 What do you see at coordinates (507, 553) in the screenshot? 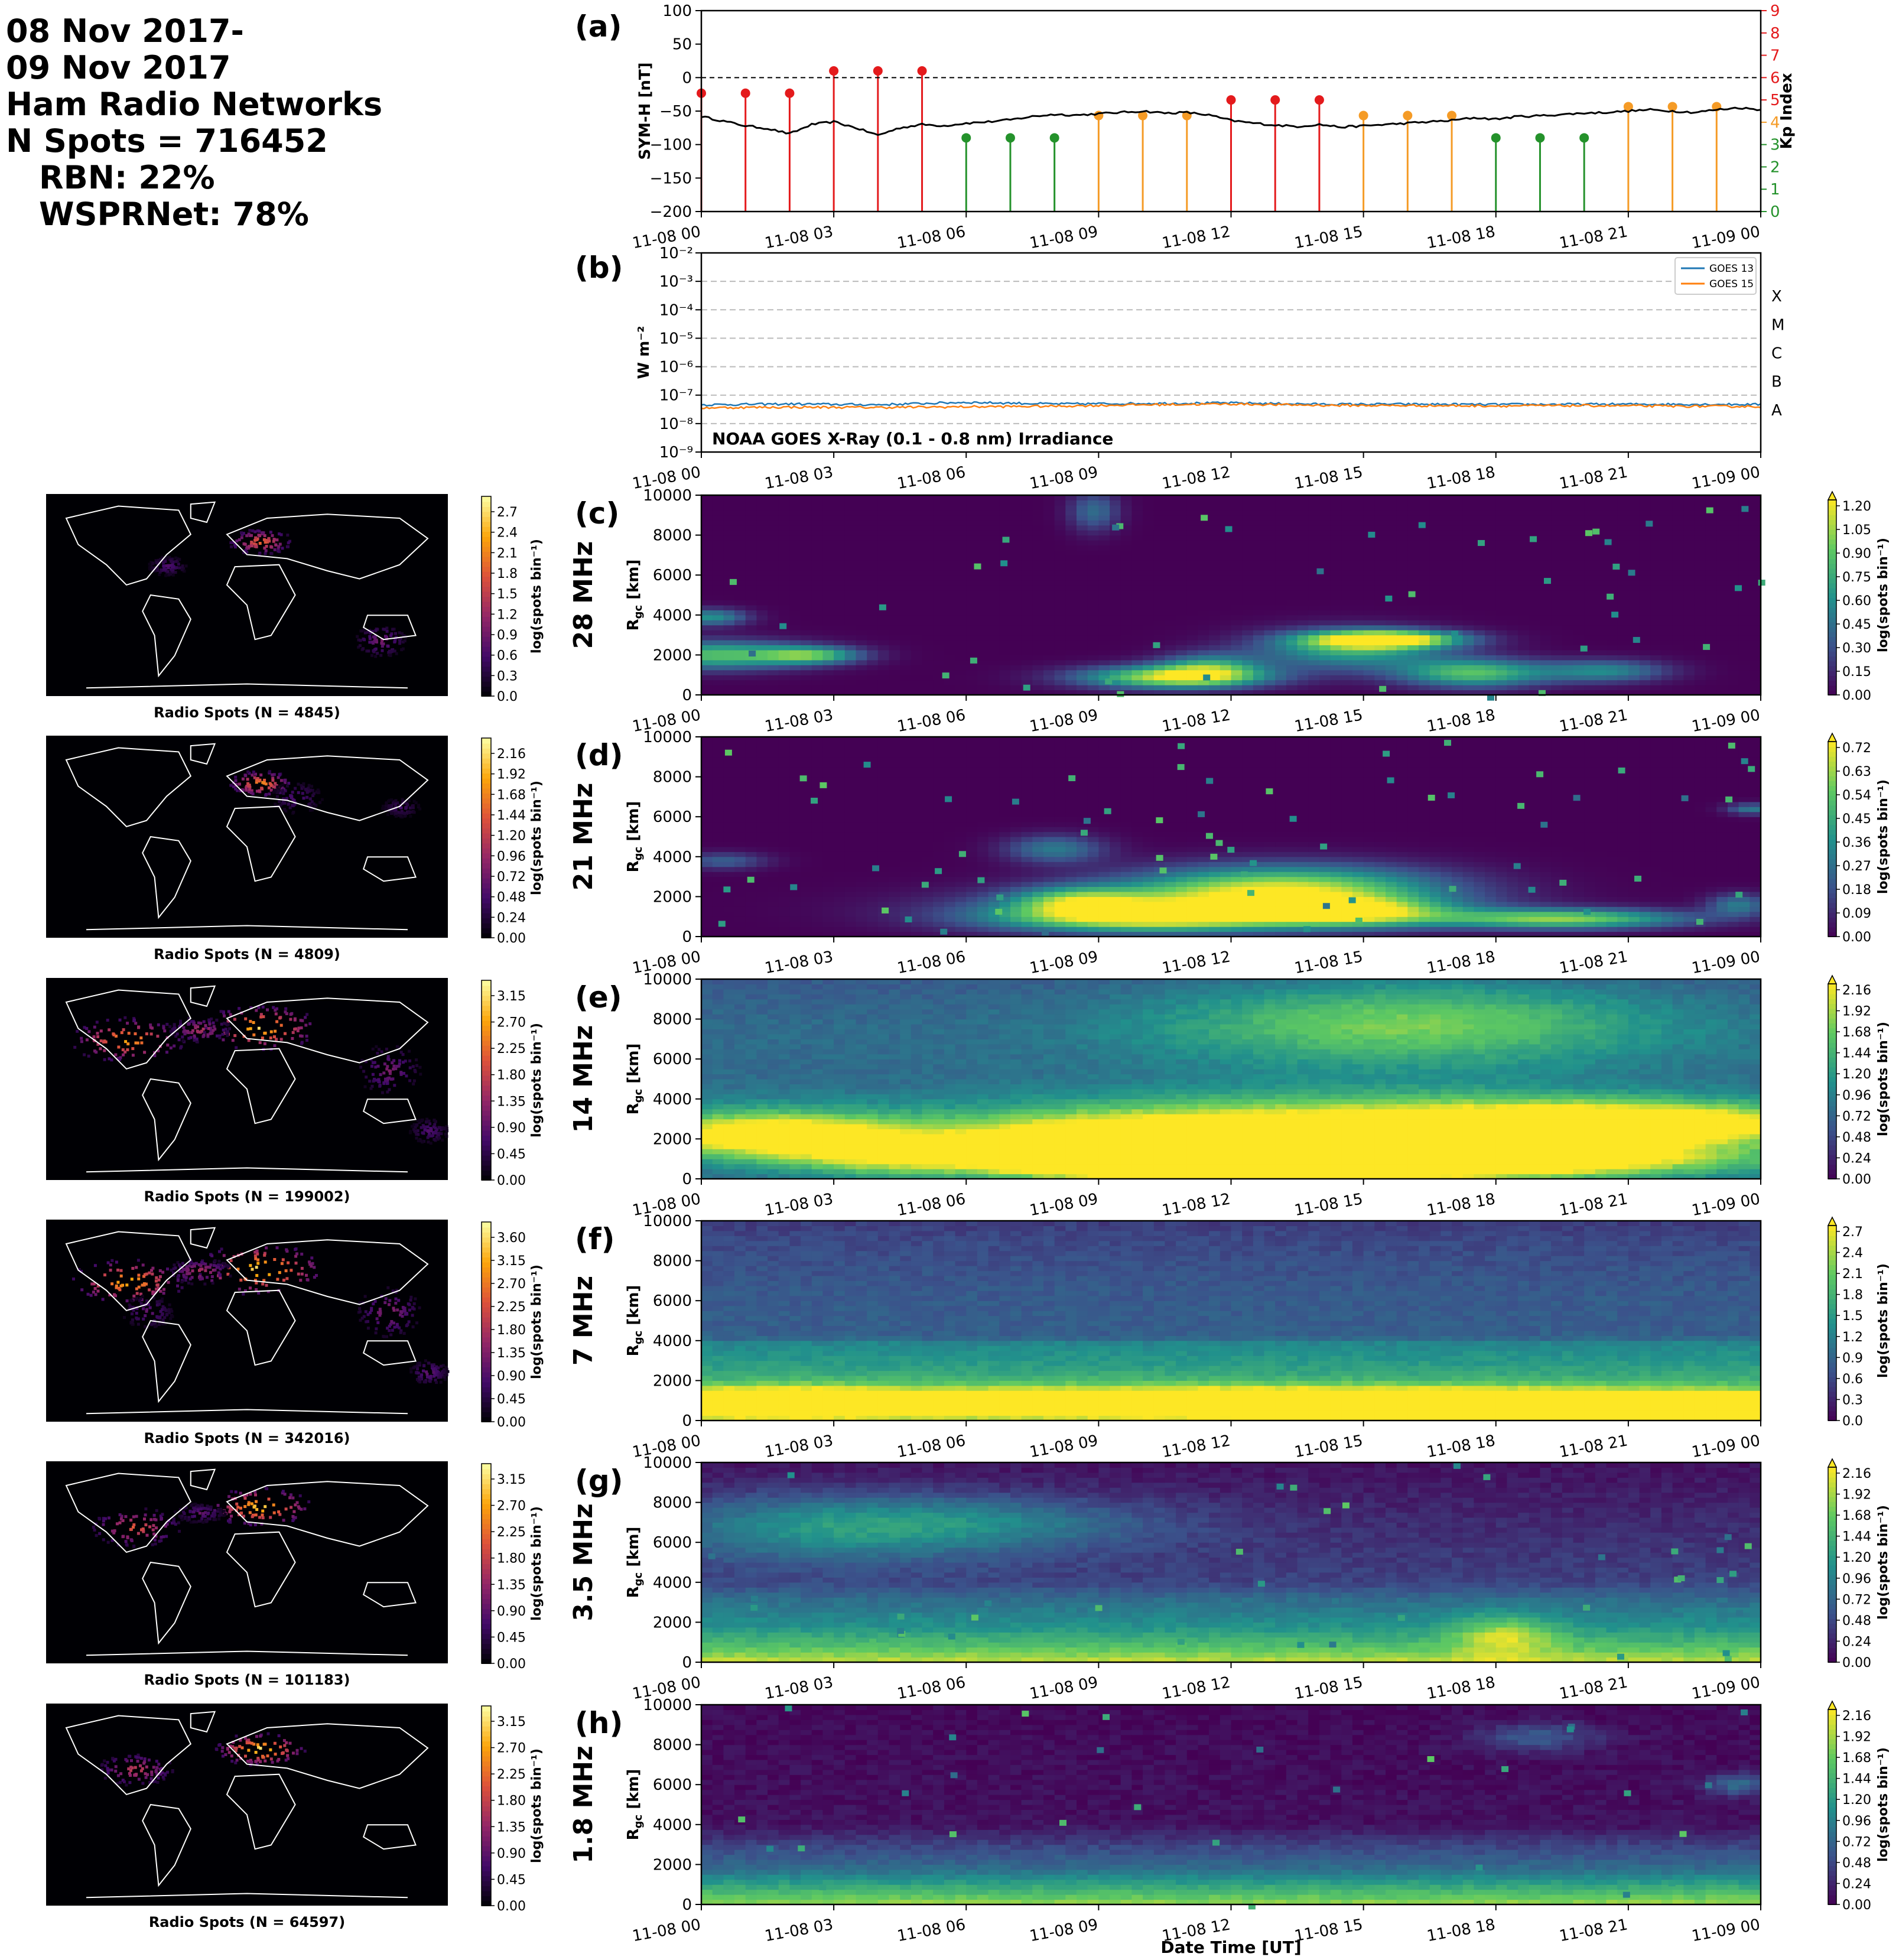
I see `map-colorbar-tick-label: 2.1` at bounding box center [507, 553].